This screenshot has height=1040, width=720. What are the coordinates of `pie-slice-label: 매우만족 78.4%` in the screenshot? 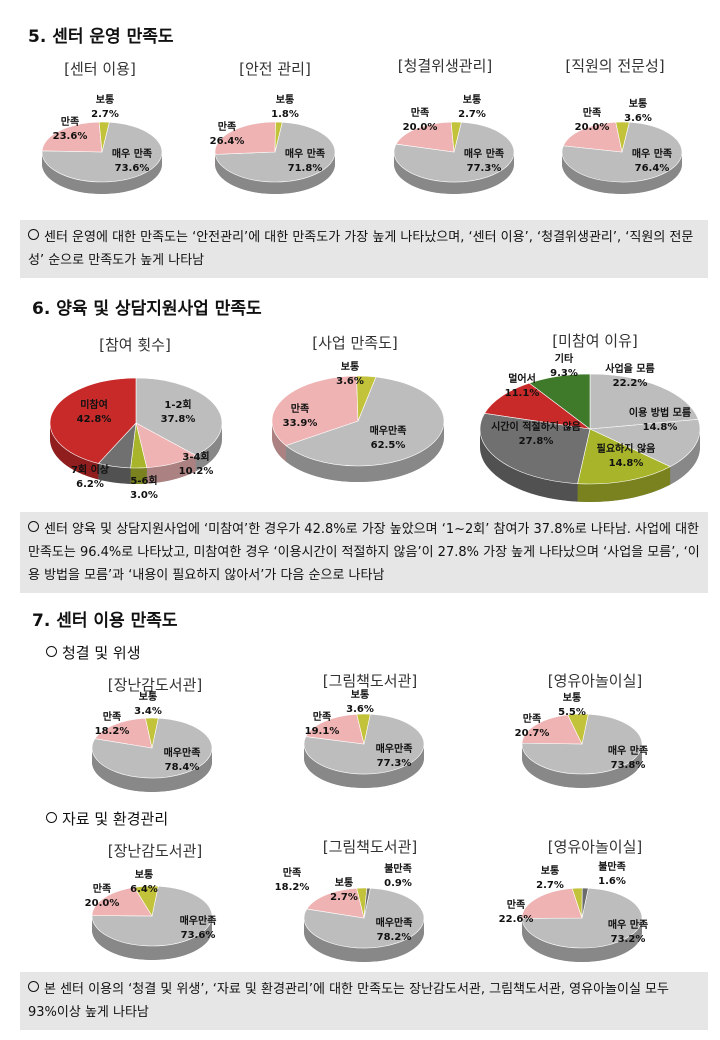 It's located at (182, 759).